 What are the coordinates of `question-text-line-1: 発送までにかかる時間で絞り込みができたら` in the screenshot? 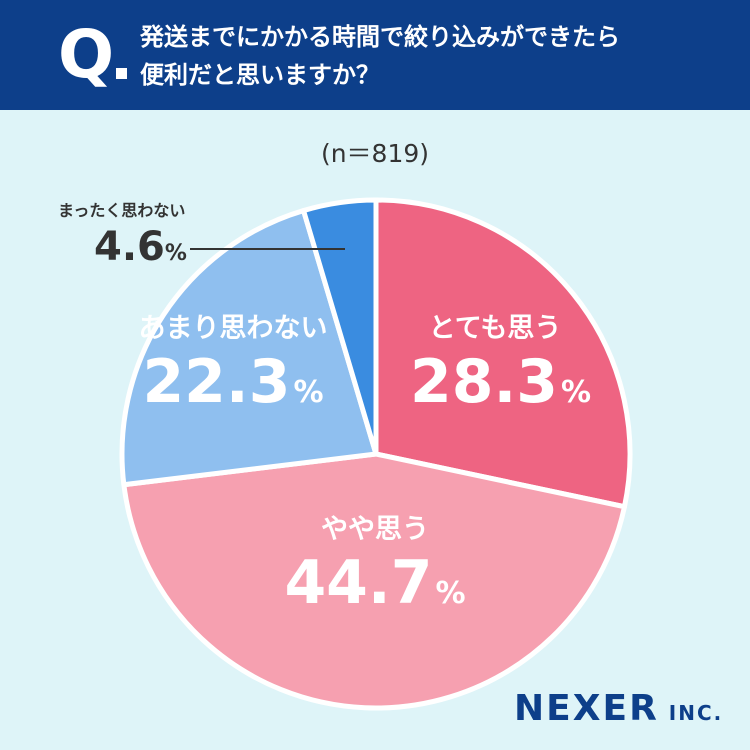 It's located at (380, 37).